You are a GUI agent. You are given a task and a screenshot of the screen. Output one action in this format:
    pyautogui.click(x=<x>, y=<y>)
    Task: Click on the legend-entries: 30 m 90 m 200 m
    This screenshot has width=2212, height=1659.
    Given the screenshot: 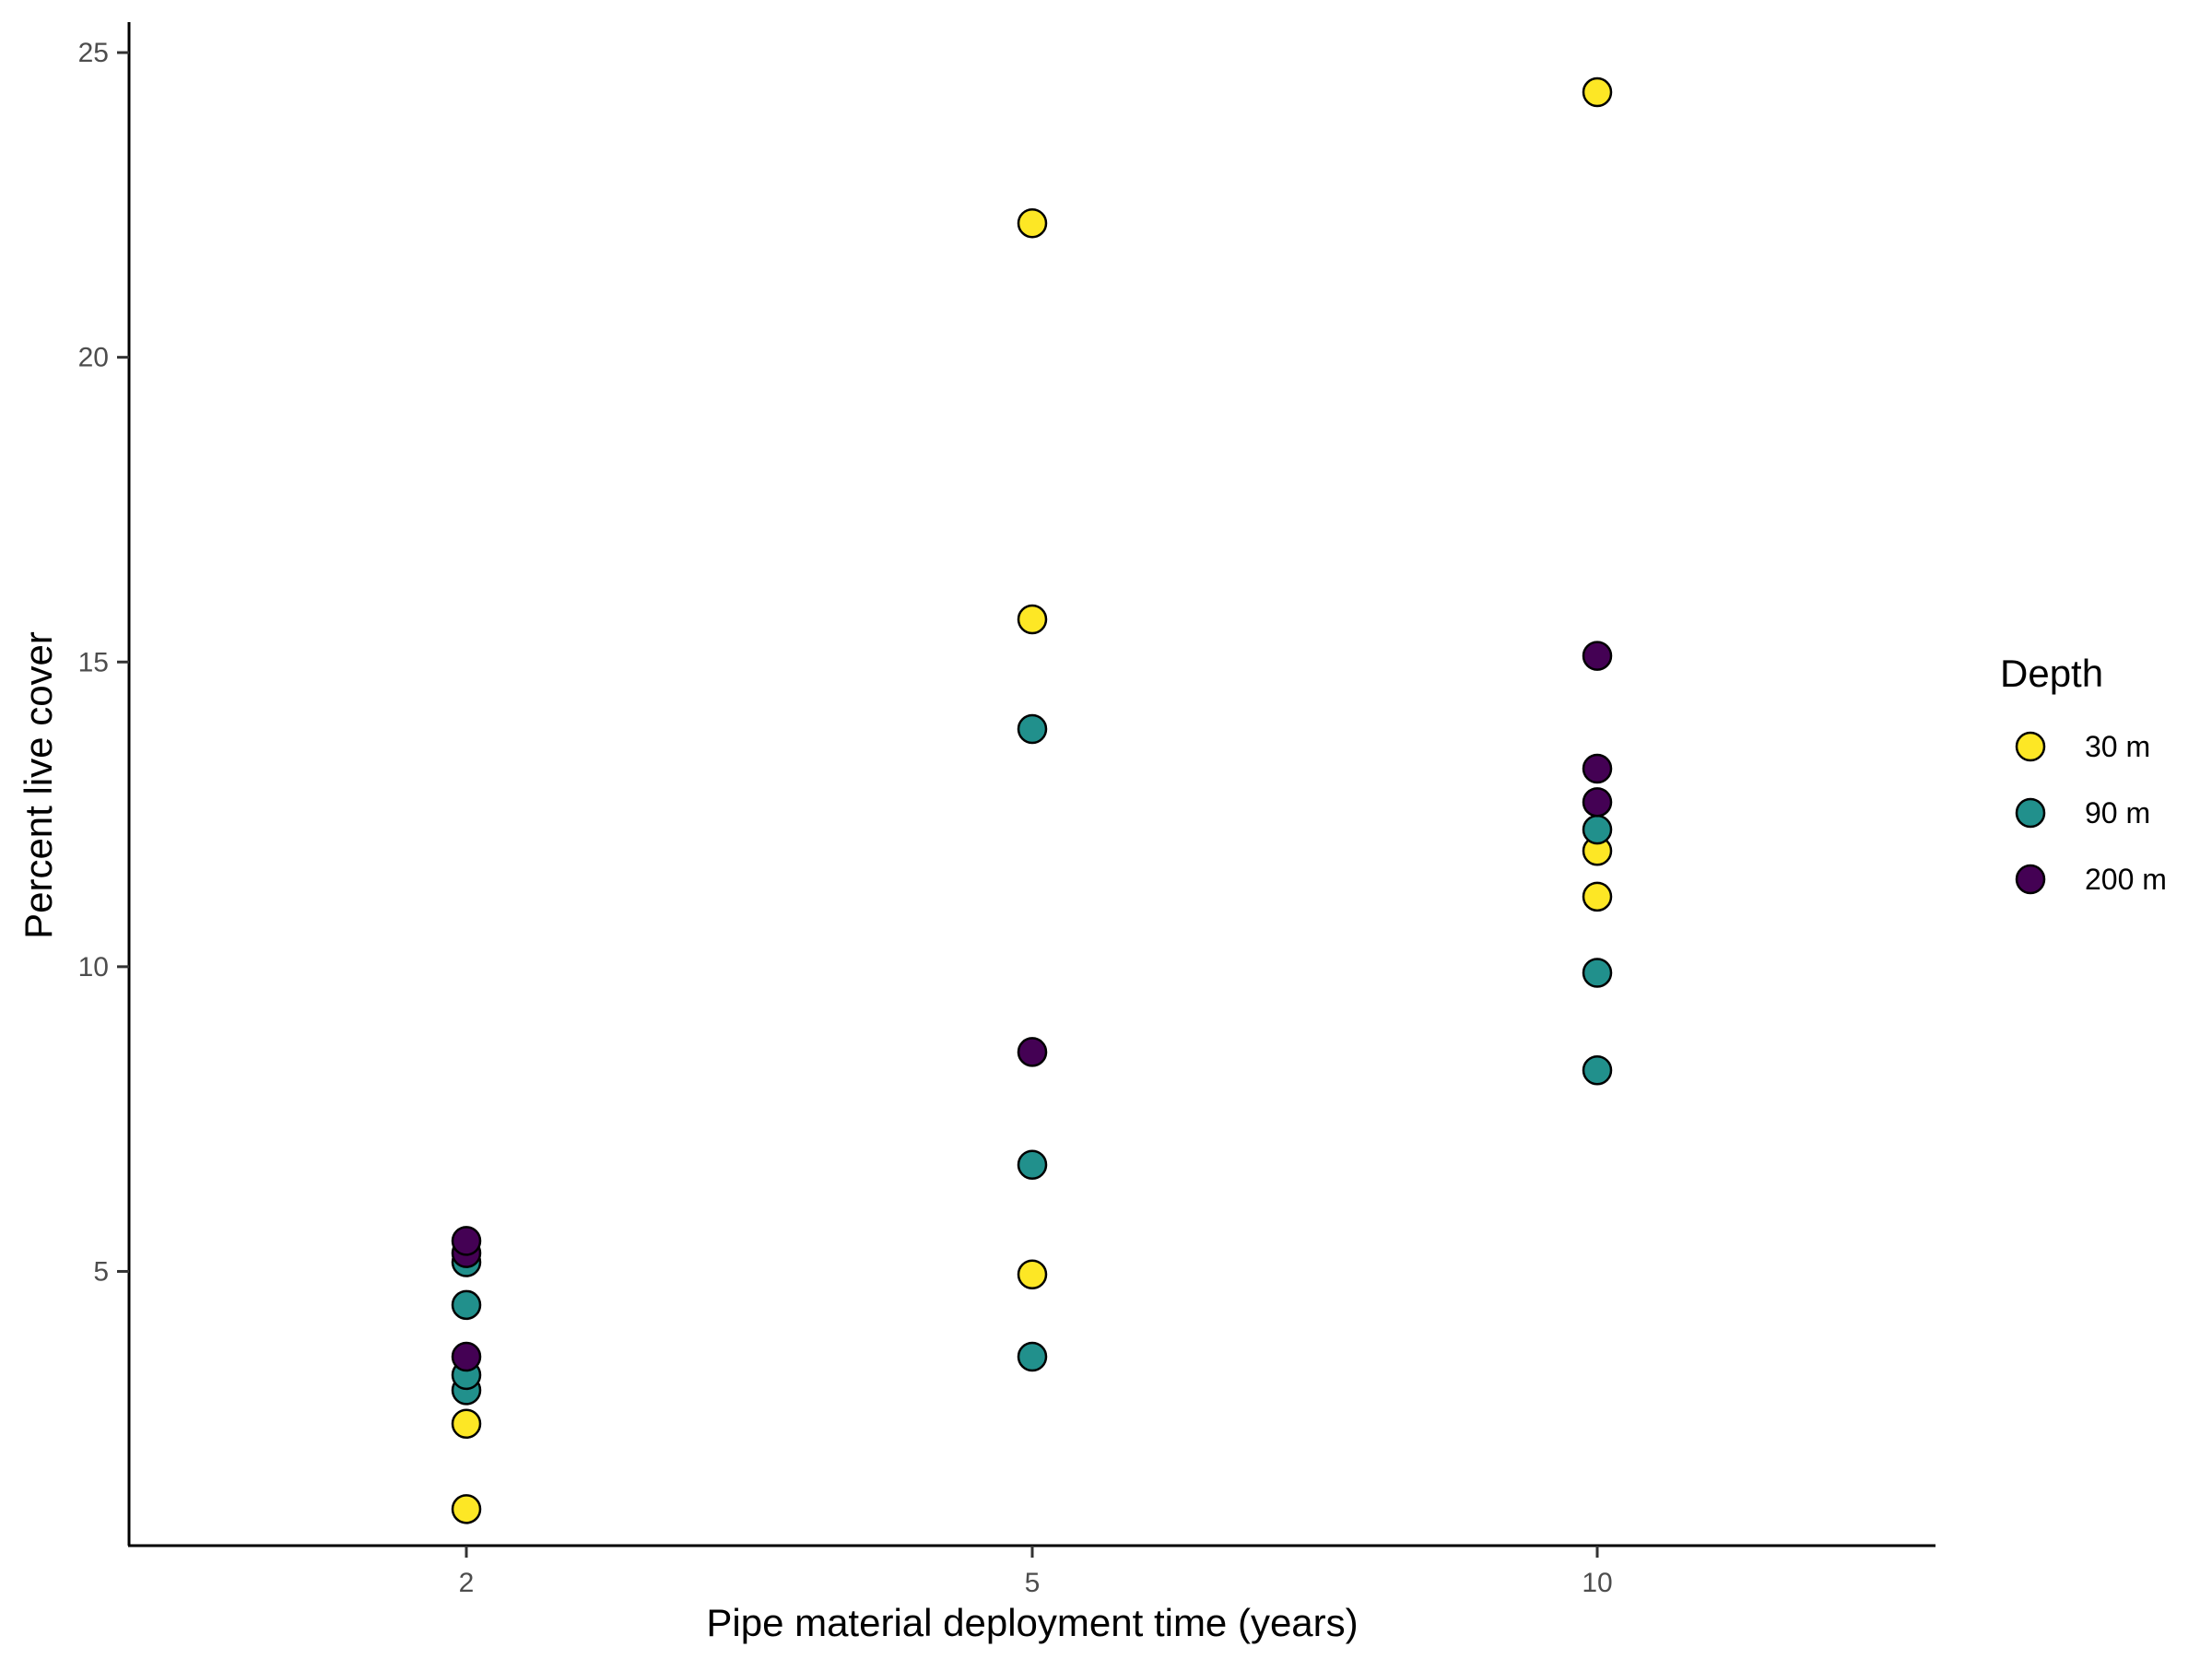 What is the action you would take?
    pyautogui.click(x=2091, y=813)
    